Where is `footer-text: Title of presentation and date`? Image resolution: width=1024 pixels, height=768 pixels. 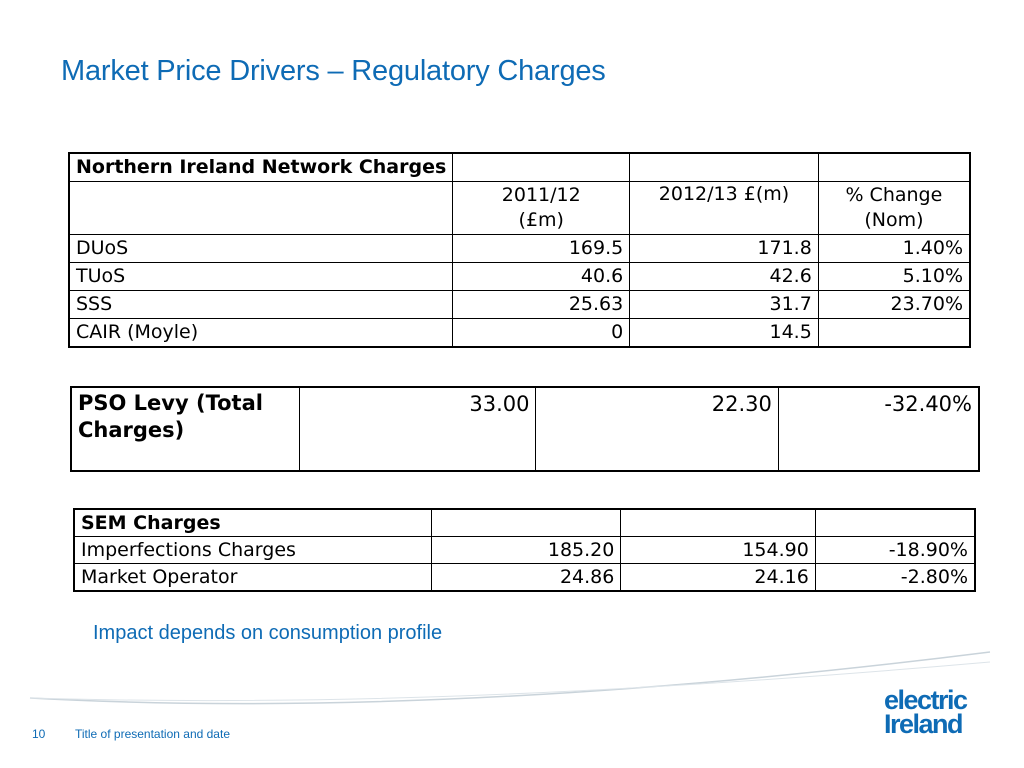 footer-text: Title of presentation and date is located at coordinates (152, 734).